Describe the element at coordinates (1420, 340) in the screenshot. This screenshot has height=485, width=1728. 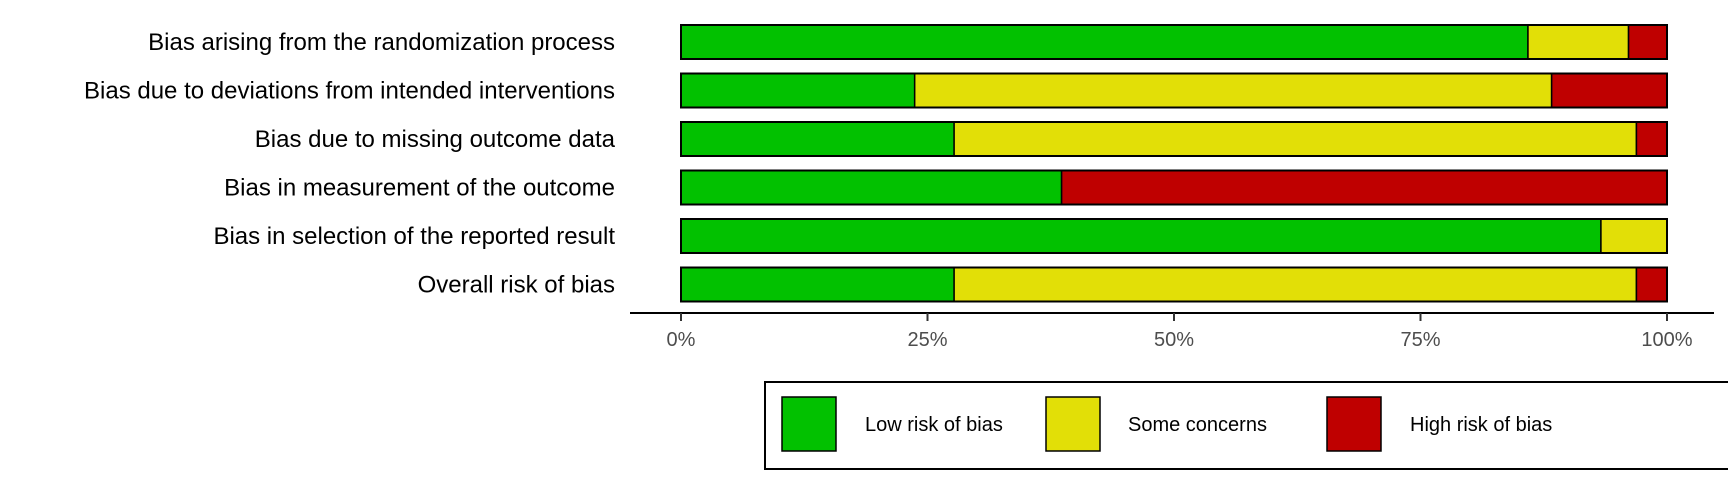
I see `x-tick-label: 75%` at that location.